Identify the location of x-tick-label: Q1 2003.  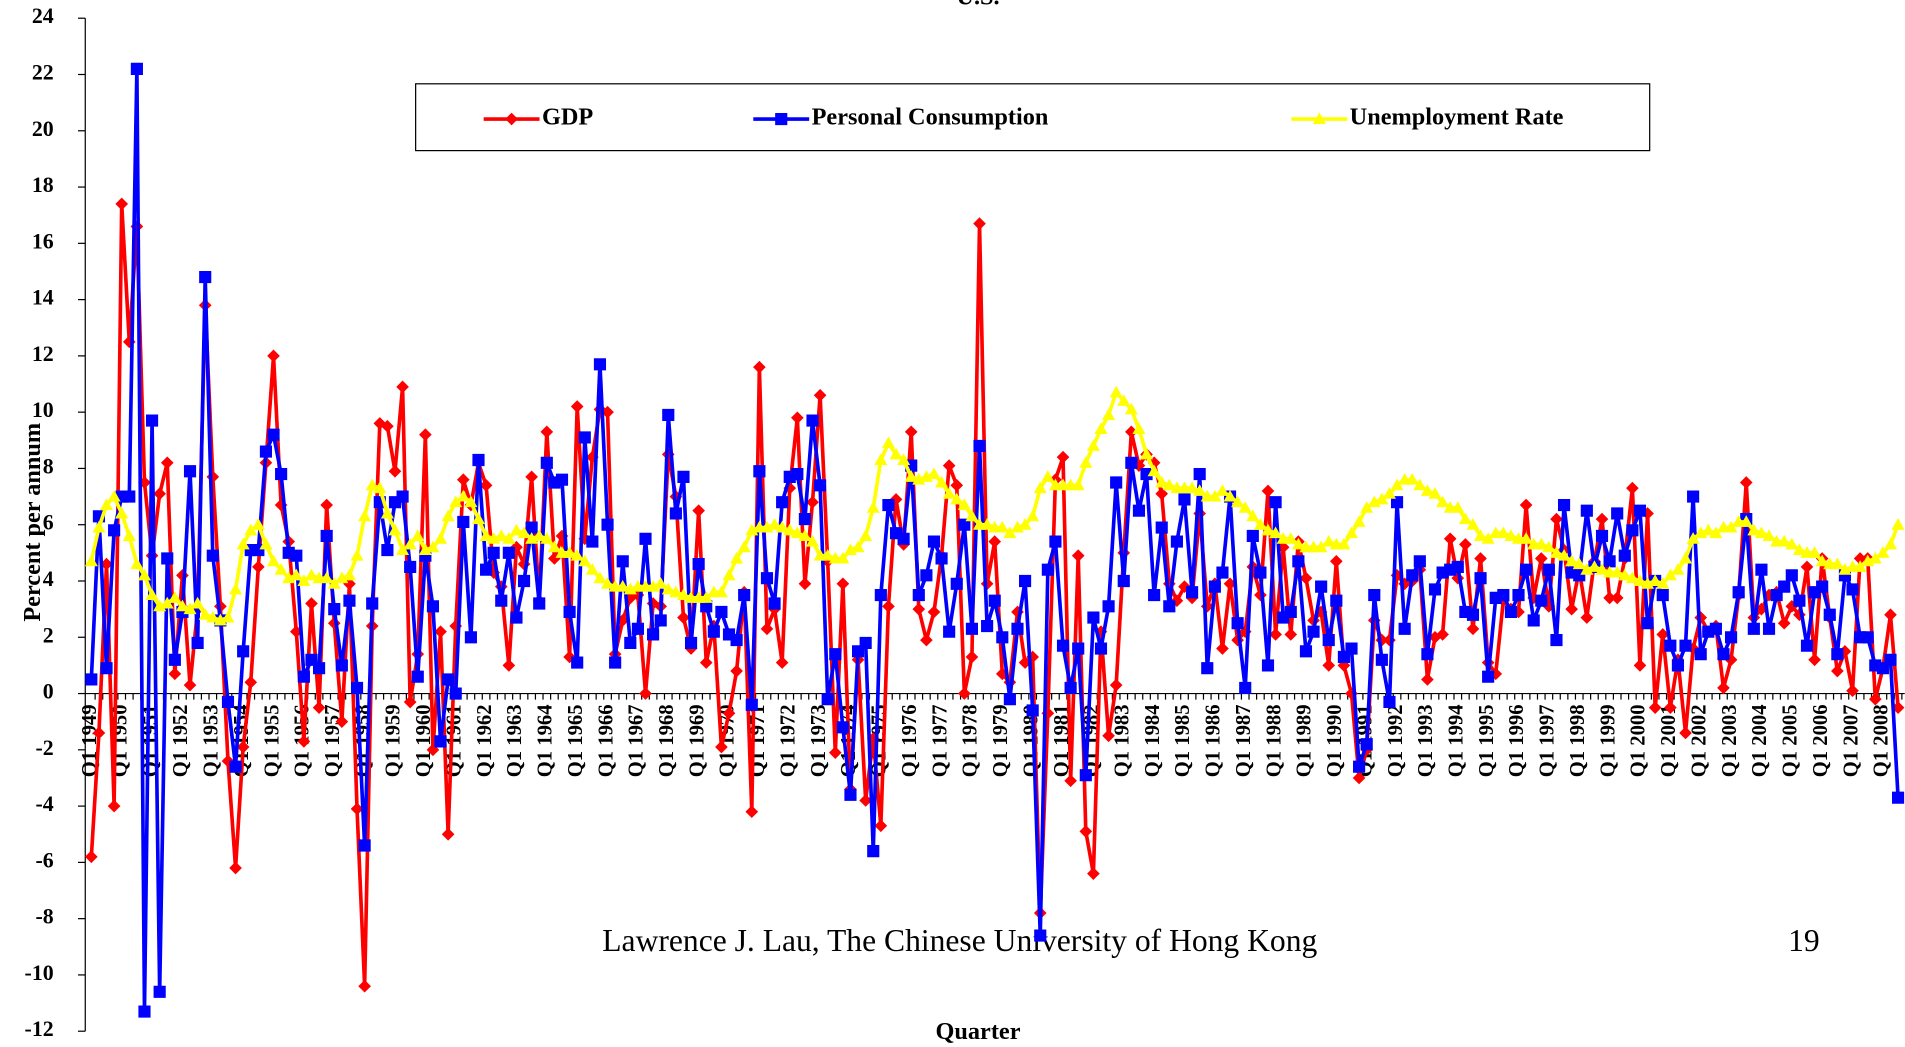
(1730, 740).